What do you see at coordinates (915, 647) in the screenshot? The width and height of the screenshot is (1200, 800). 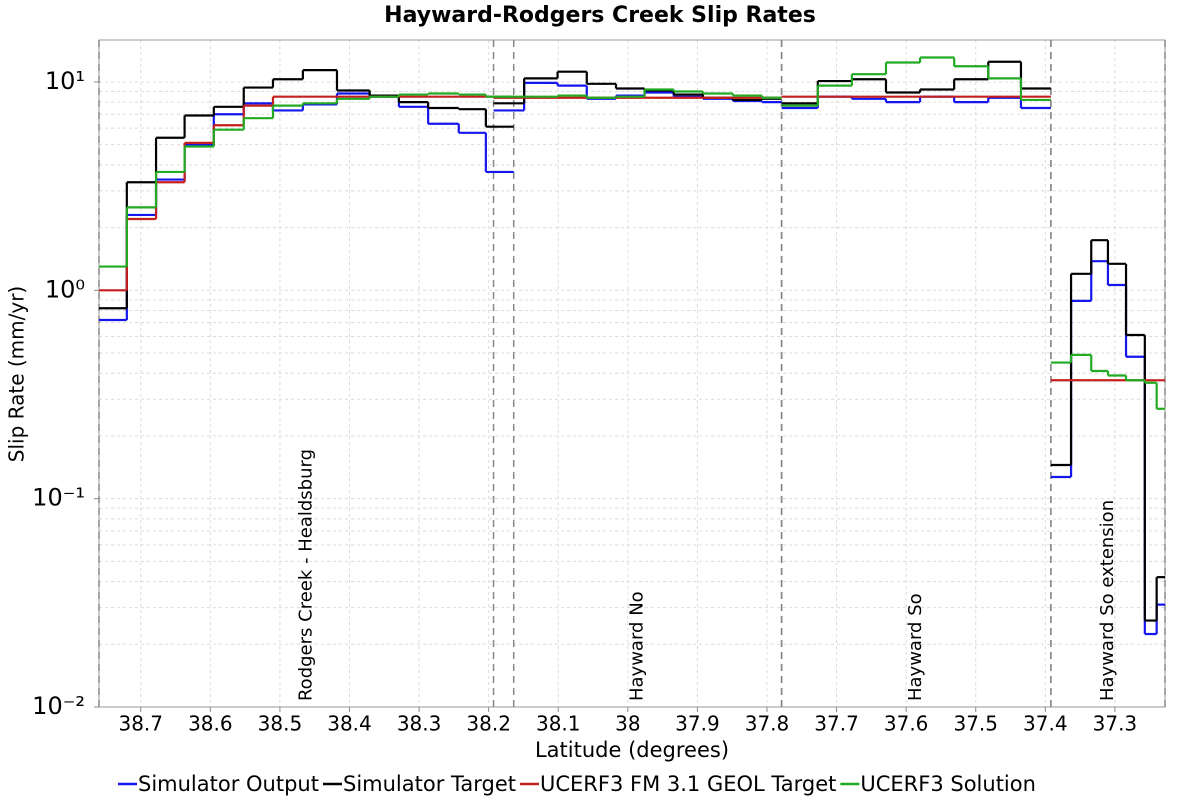 I see `section-label: Hayward So` at bounding box center [915, 647].